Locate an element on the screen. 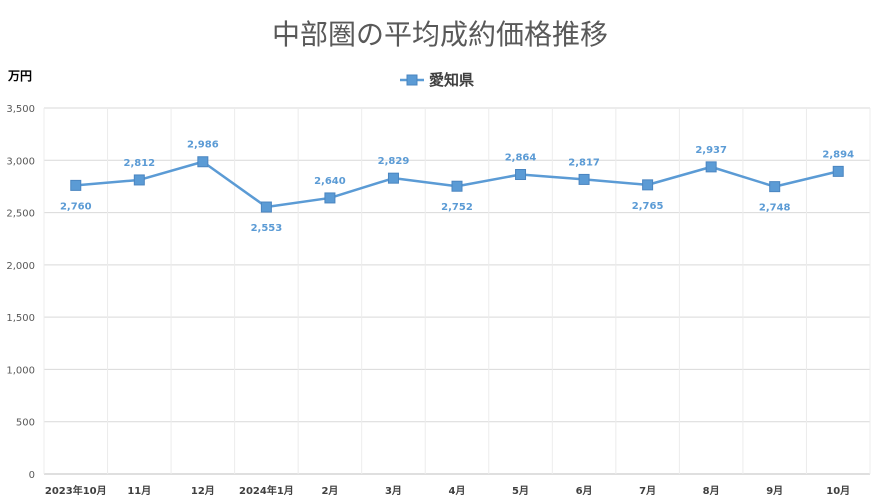  data-label: 2,752 is located at coordinates (457, 207).